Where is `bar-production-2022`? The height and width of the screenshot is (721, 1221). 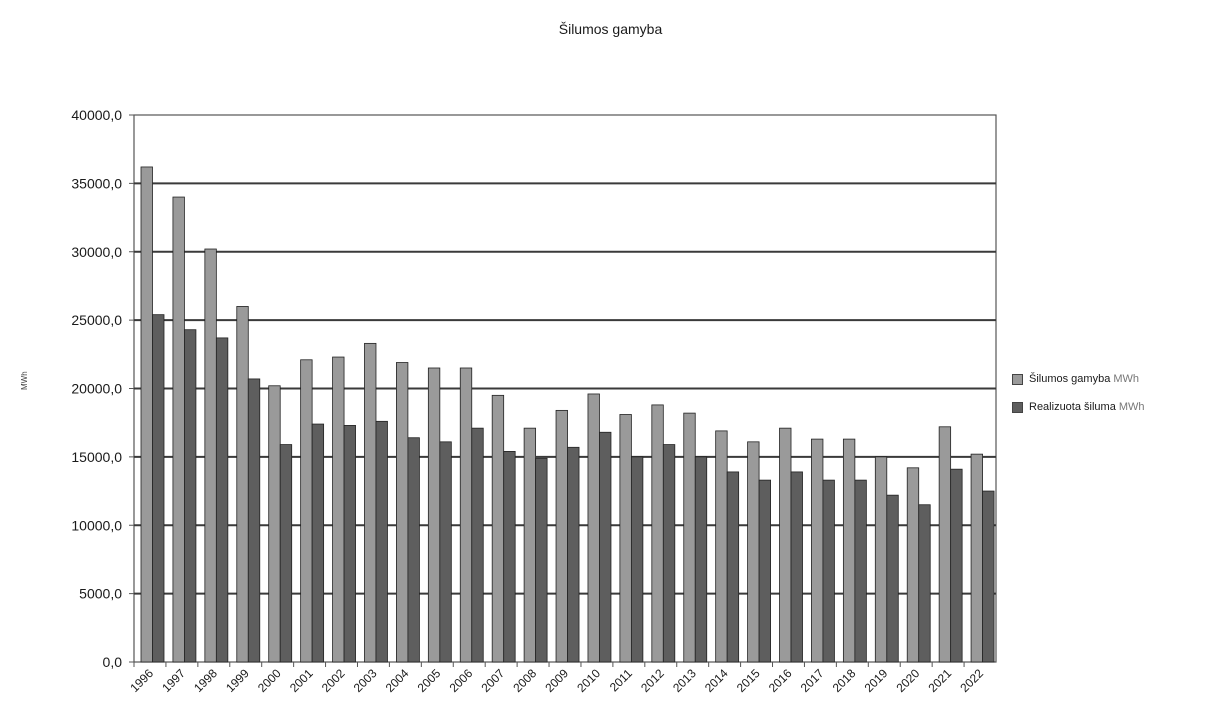
bar-production-2022 is located at coordinates (976, 558).